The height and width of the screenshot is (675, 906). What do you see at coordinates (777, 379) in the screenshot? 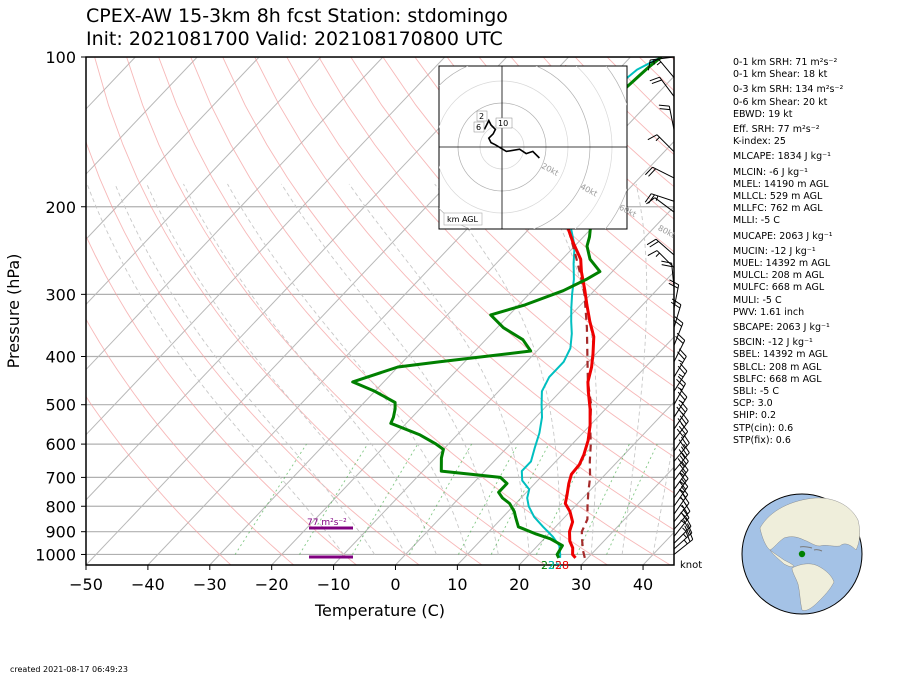
I see `stat-line: SBLFC: 668 m AGL` at bounding box center [777, 379].